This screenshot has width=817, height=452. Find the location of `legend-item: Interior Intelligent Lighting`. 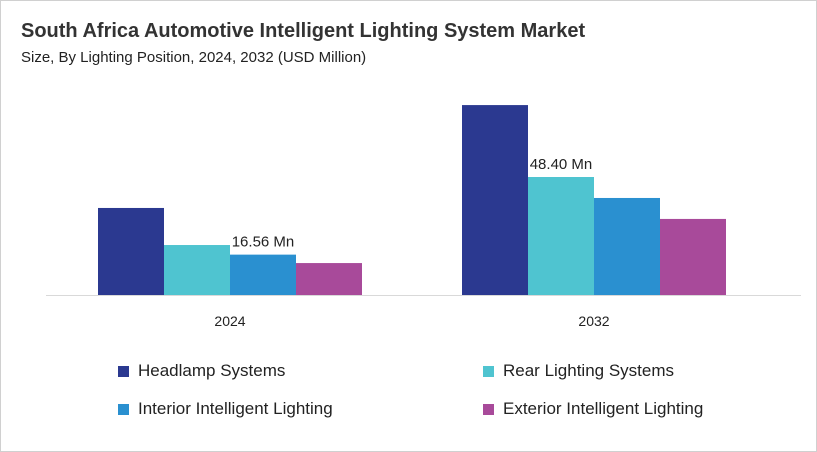

legend-item: Interior Intelligent Lighting is located at coordinates (225, 409).